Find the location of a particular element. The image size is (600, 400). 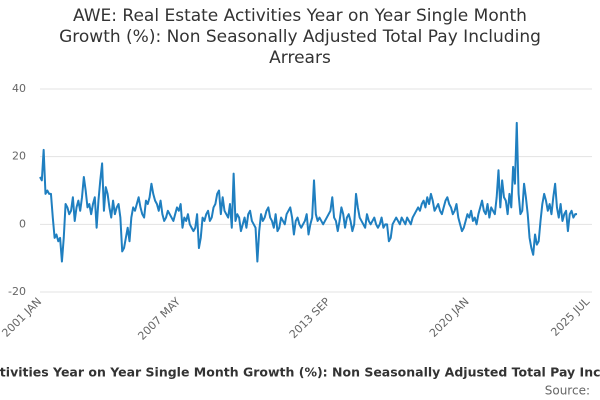

x-tick-label: 2007 MAY is located at coordinates (159, 319).